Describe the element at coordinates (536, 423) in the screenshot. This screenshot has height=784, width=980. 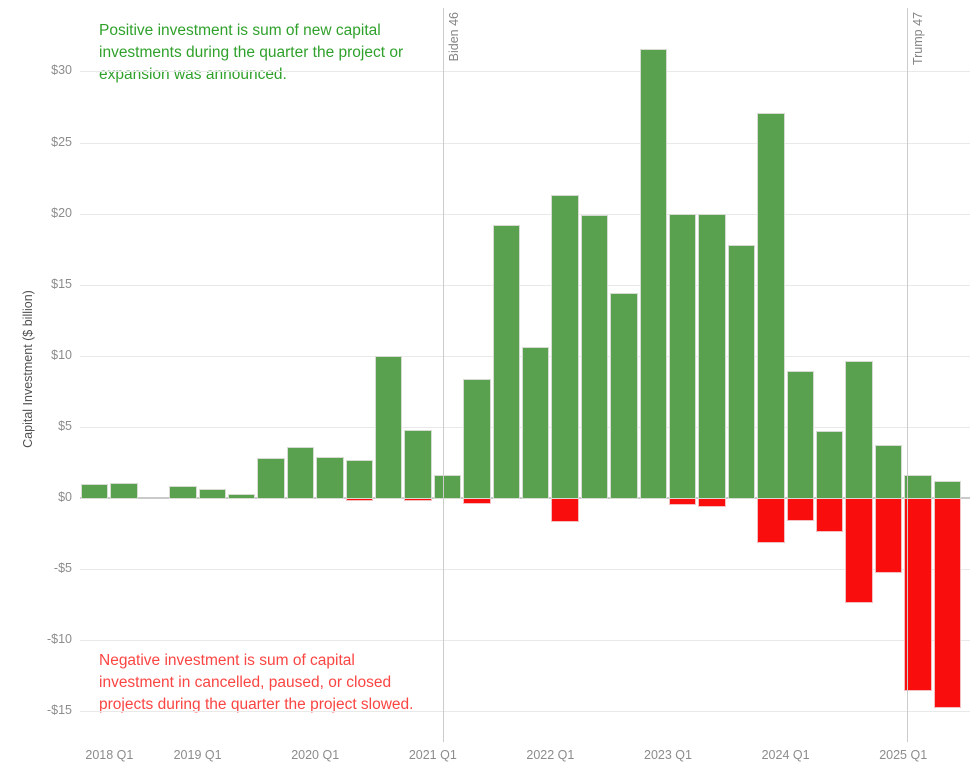
I see `bar-positive-2021-Q4` at that location.